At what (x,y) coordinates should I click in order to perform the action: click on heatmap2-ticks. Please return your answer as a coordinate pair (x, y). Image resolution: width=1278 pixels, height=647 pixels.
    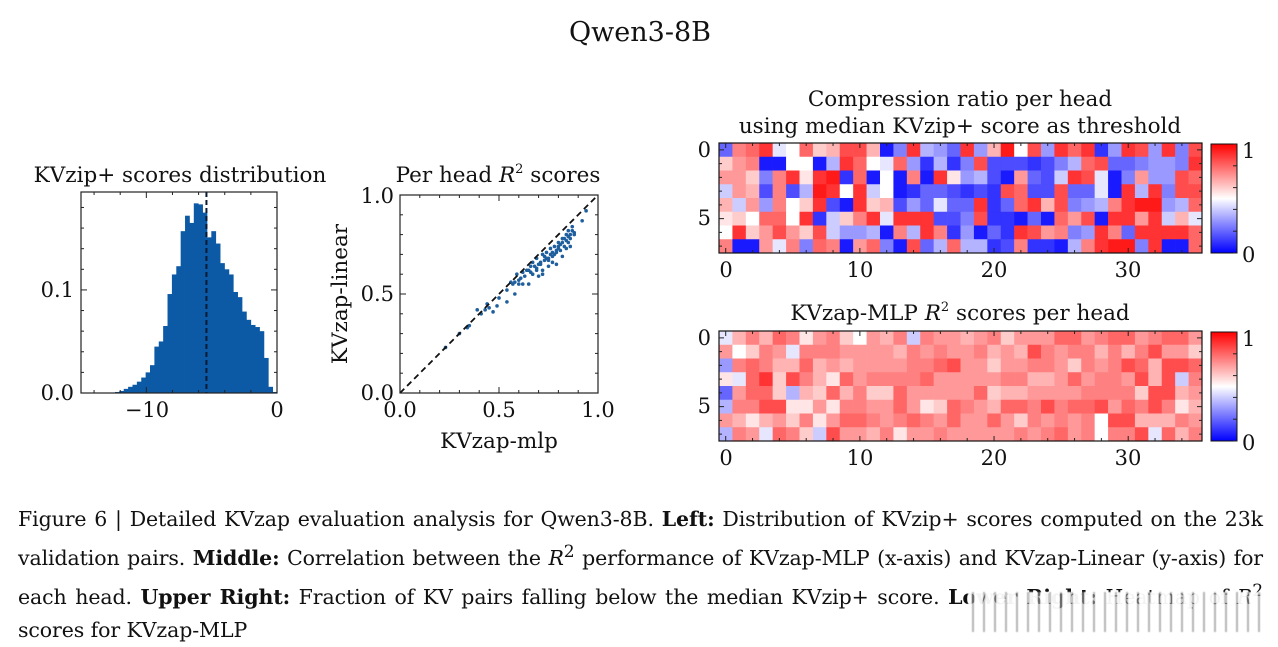
    Looking at the image, I should click on (960, 386).